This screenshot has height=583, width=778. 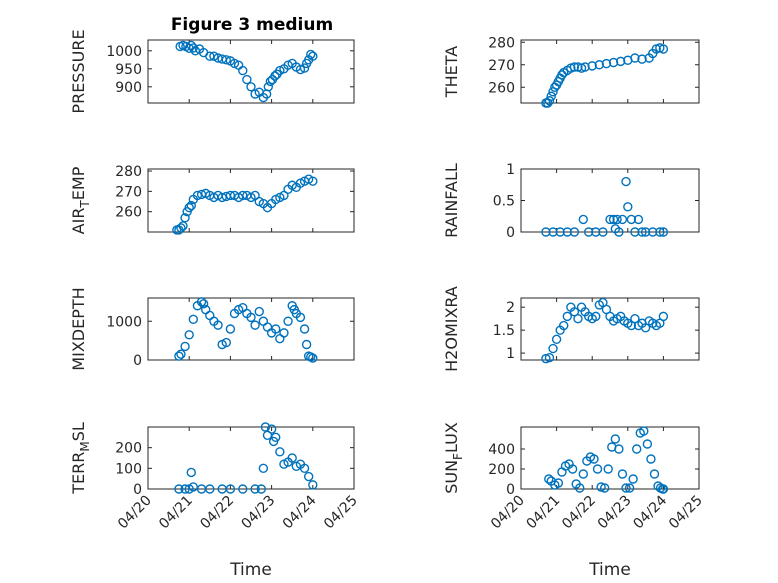 What do you see at coordinates (341, 513) in the screenshot?
I see `x-tick-label: 04/25` at bounding box center [341, 513].